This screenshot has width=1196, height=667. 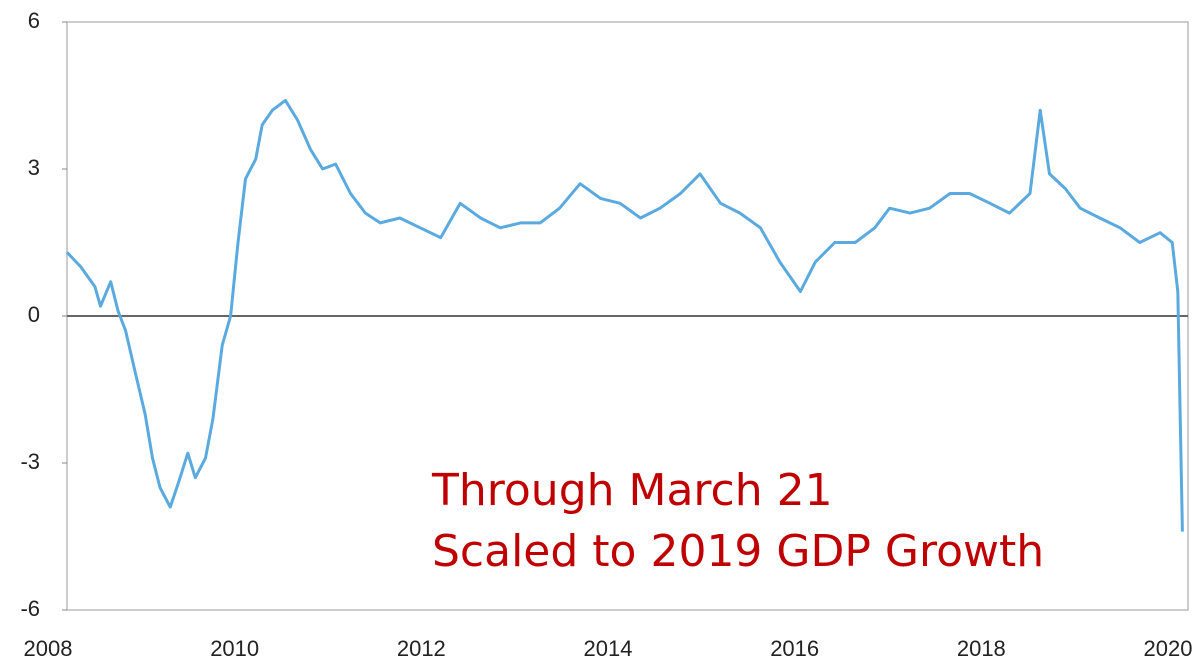 I want to click on y-tick-label: -3, so click(x=30, y=461).